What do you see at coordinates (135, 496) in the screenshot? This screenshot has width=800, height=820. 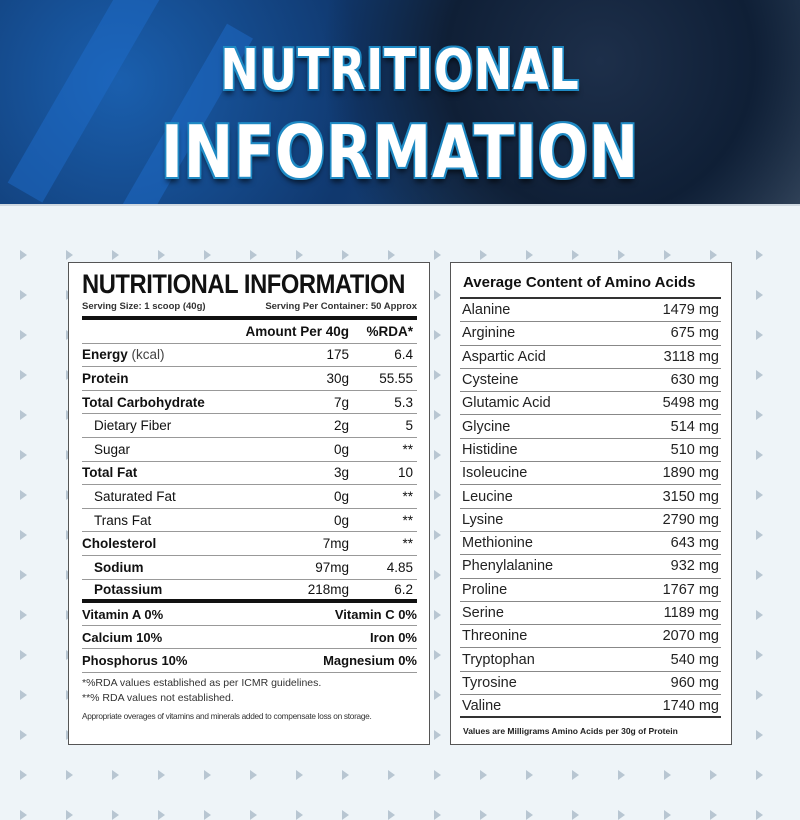 I see `nutrient-name: Saturated Fat` at bounding box center [135, 496].